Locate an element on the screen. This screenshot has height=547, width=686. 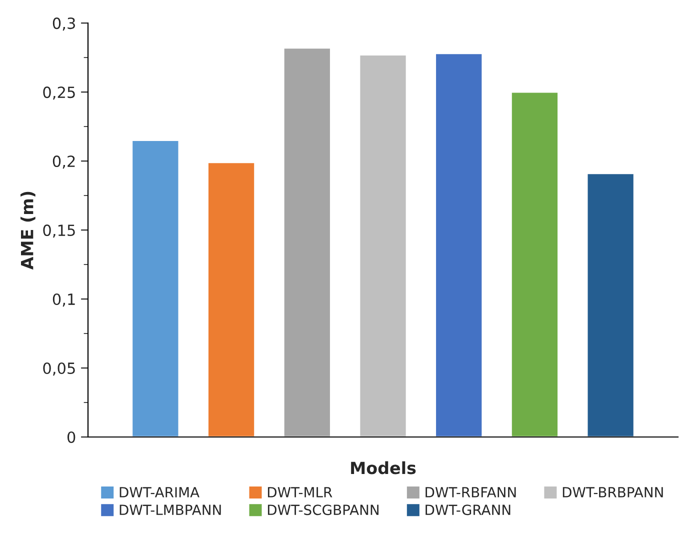
y-tick-label: 0,2 is located at coordinates (63, 162).